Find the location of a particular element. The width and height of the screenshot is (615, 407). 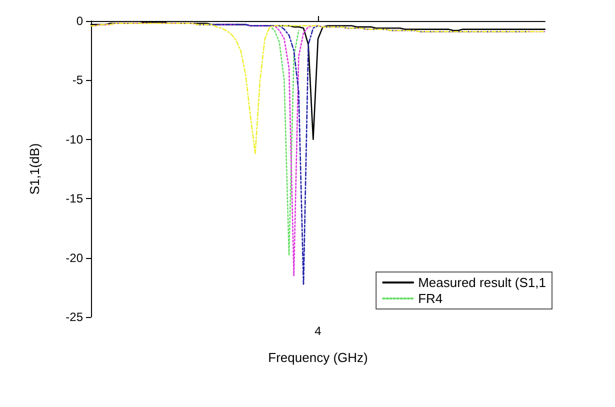

x-axis-title: Frequency (GHz) is located at coordinates (318, 357).